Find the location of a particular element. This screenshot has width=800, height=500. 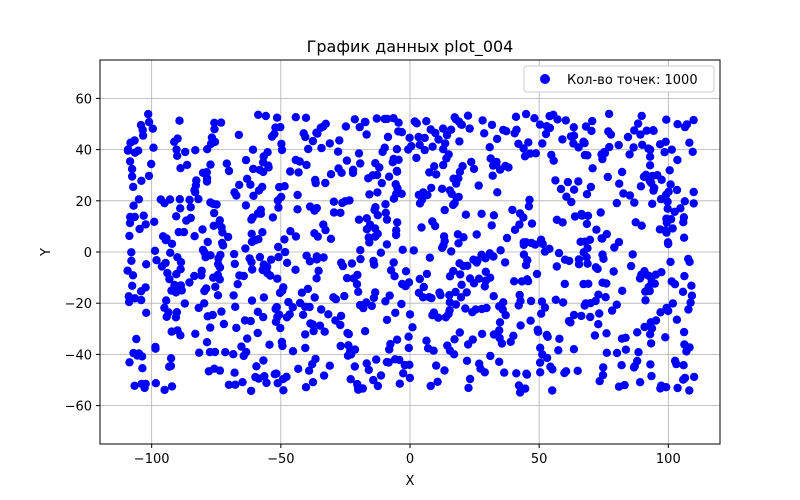

y-tick-label: −60 is located at coordinates (78, 407).